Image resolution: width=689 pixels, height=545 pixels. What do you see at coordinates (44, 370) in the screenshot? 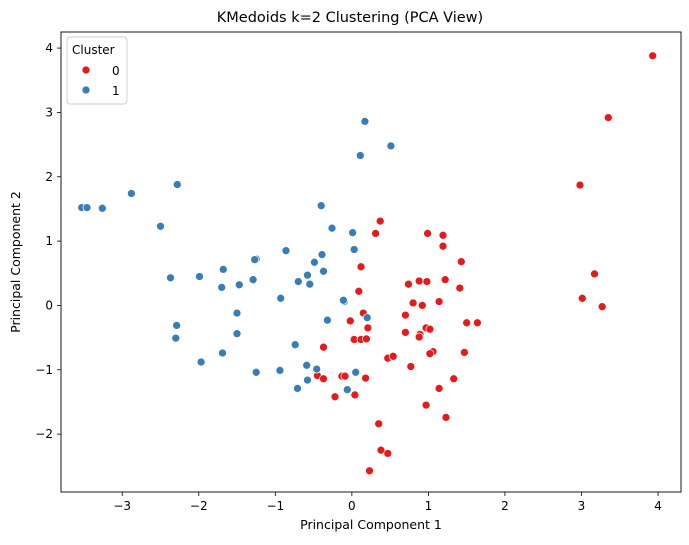
I see `y-tick-label: −1` at bounding box center [44, 370].